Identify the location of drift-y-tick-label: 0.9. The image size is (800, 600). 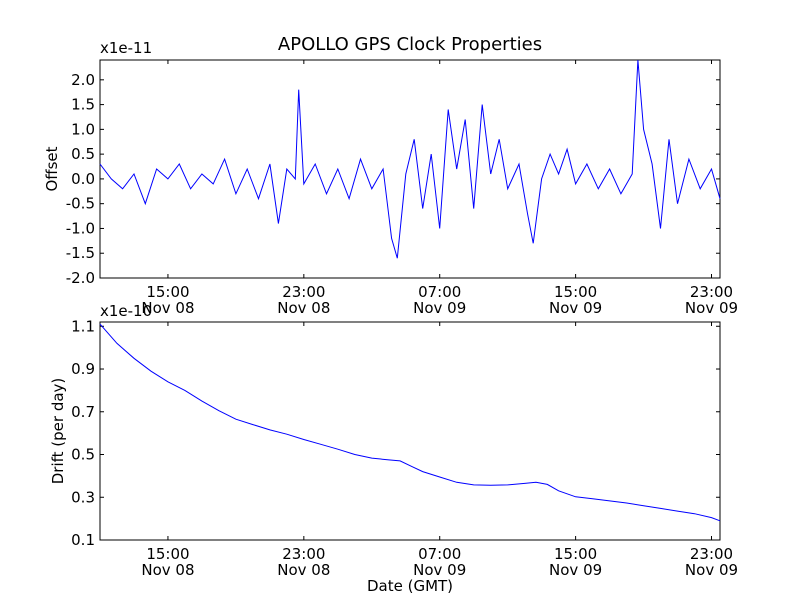
(83, 369).